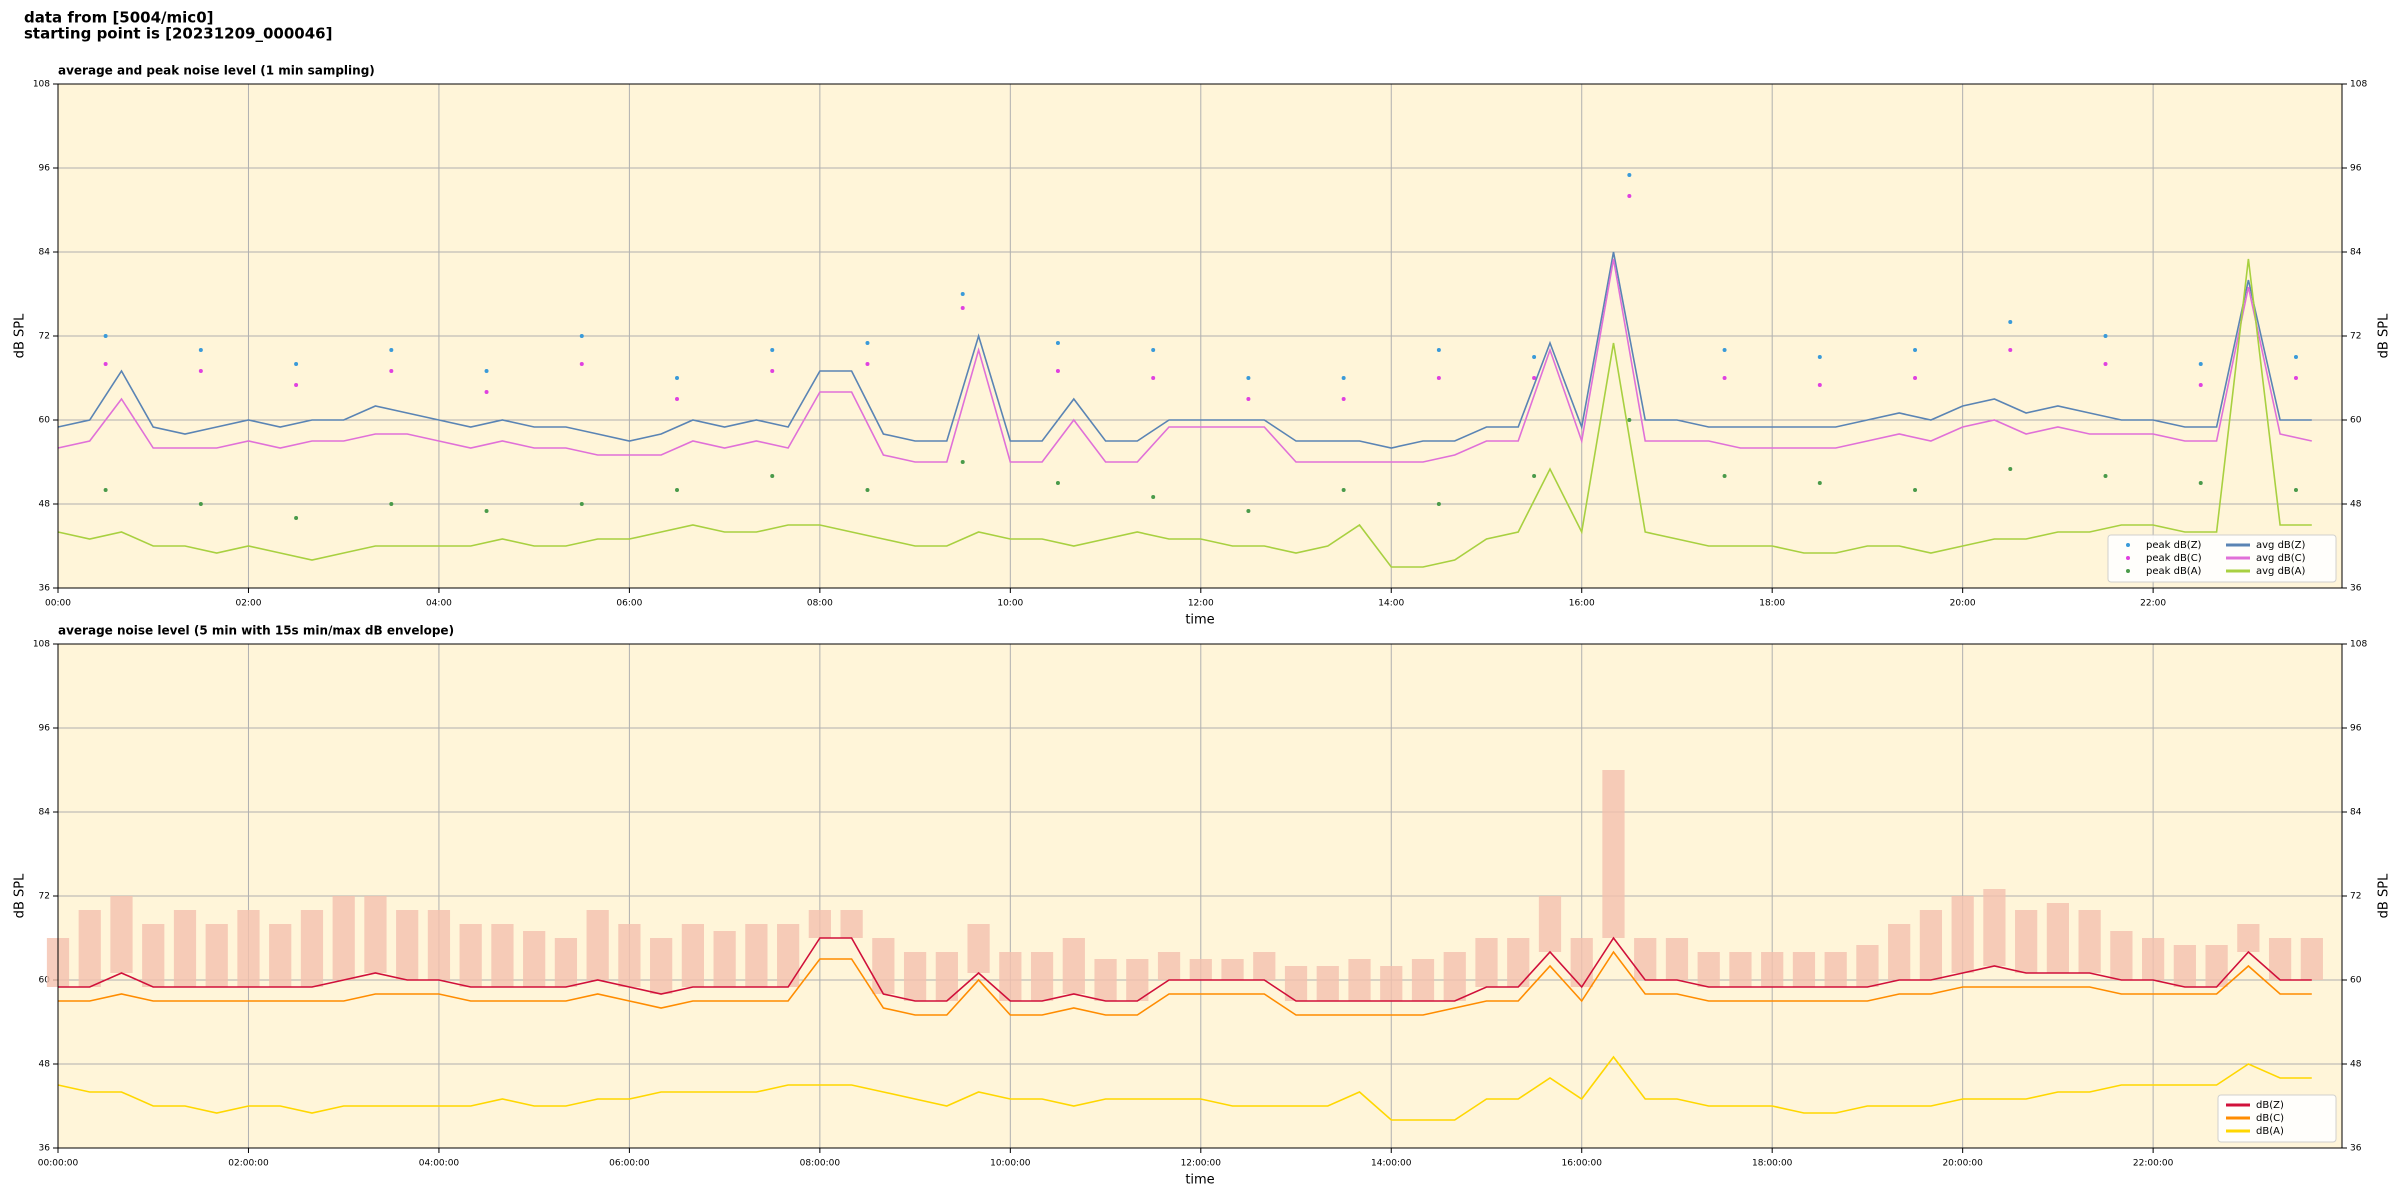 Image resolution: width=2400 pixels, height=1200 pixels. I want to click on y-tick-label: 84, so click(45, 813).